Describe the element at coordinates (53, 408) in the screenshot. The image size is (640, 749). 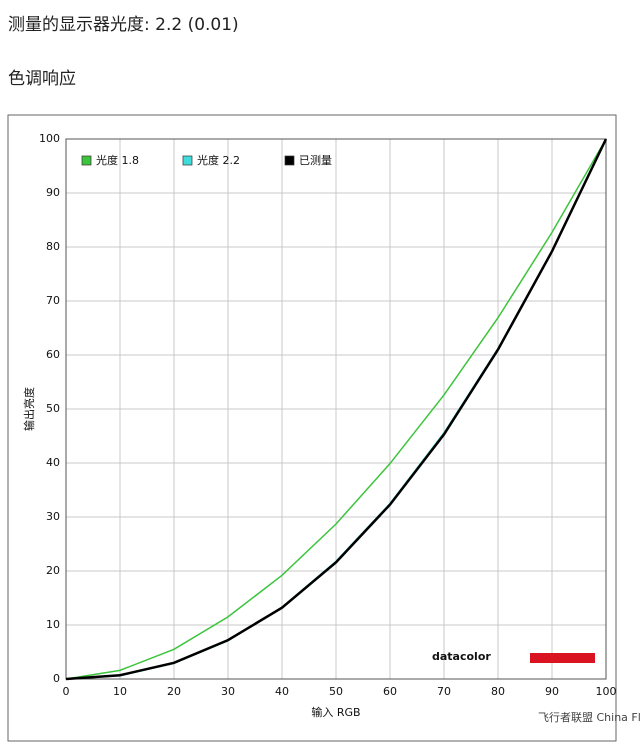
I see `y-tick-label: 50` at that location.